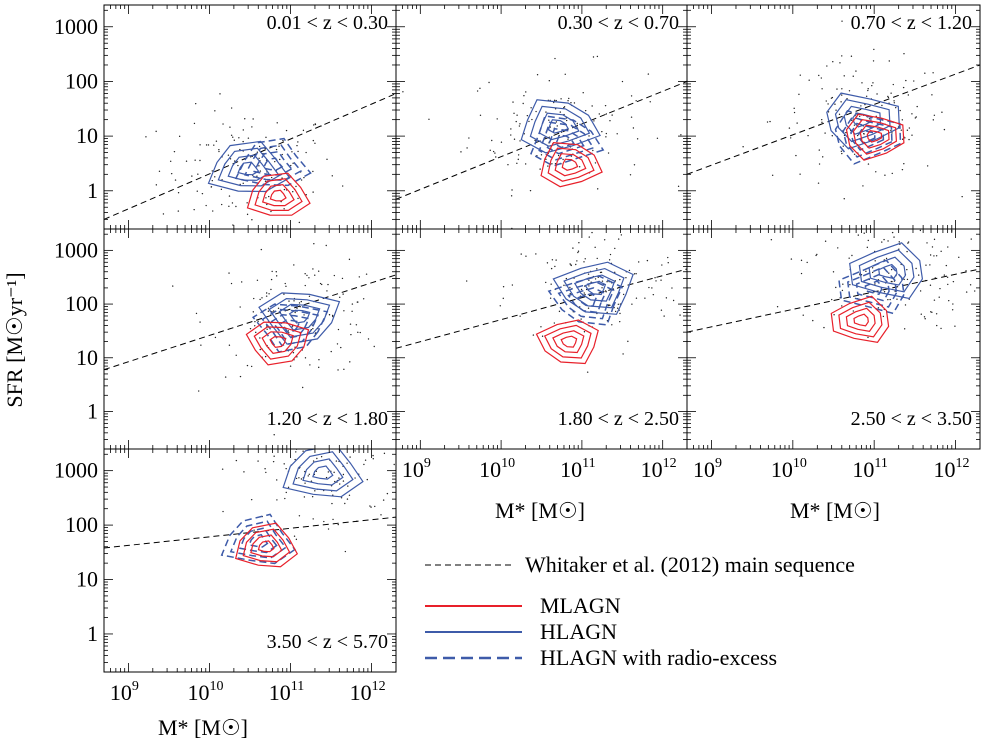 This screenshot has width=981, height=745. I want to click on y-tick-label: 100, so click(81, 303).